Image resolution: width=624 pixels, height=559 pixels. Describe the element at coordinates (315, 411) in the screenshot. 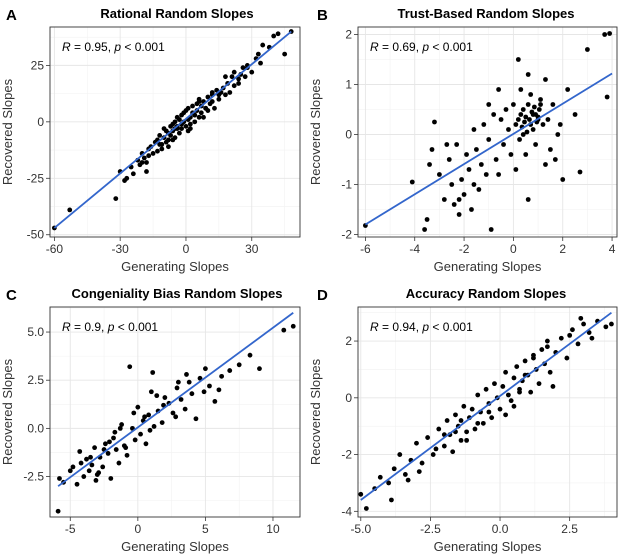

I see `y-axis-label: Recovered Slopes` at that location.